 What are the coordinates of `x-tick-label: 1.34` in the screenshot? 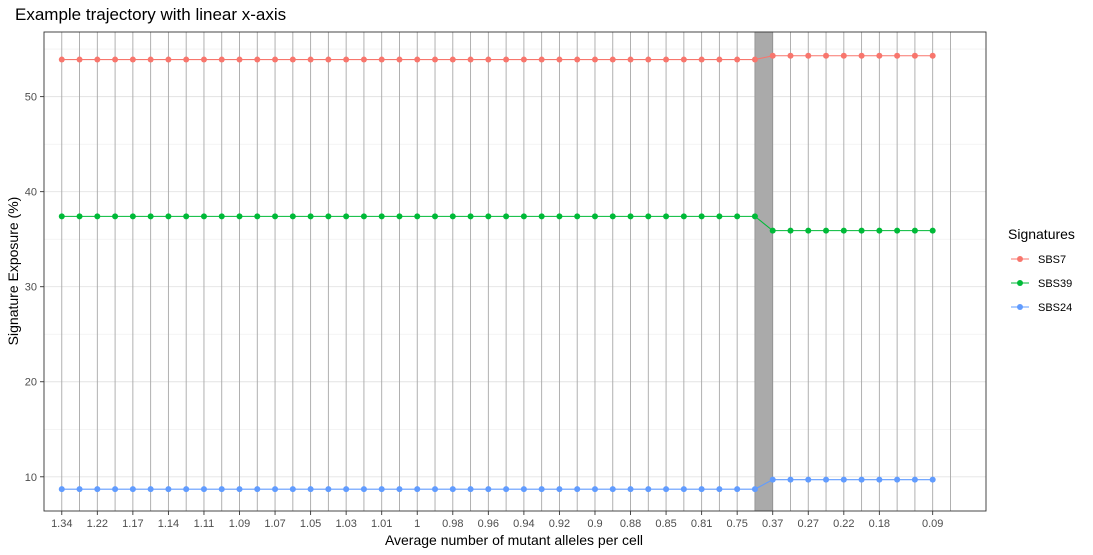 It's located at (61, 524).